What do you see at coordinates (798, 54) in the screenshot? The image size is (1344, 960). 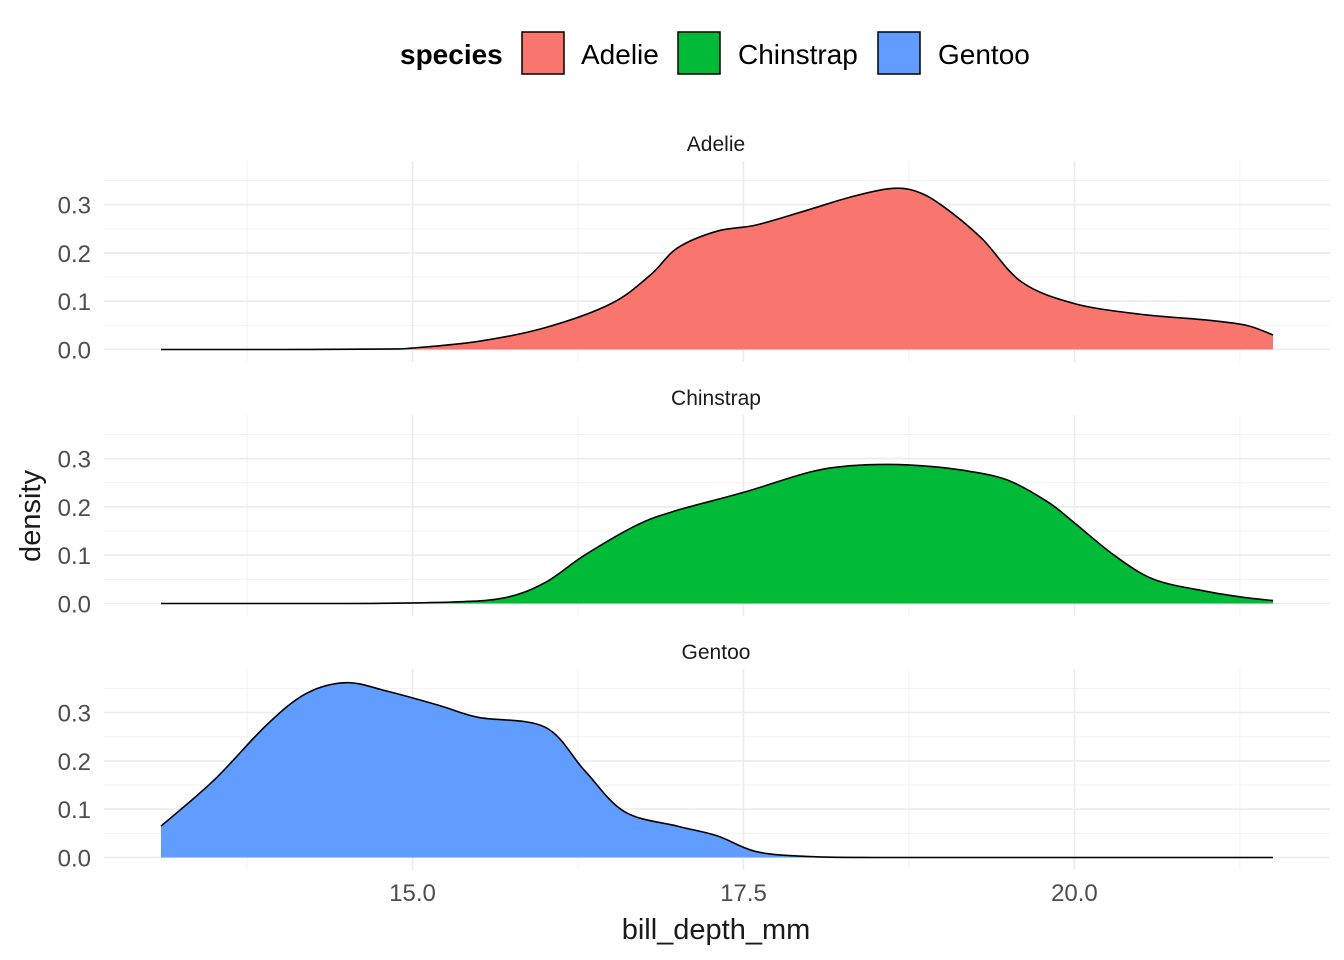 I see `legend-label-chinstrap: Chinstrap` at bounding box center [798, 54].